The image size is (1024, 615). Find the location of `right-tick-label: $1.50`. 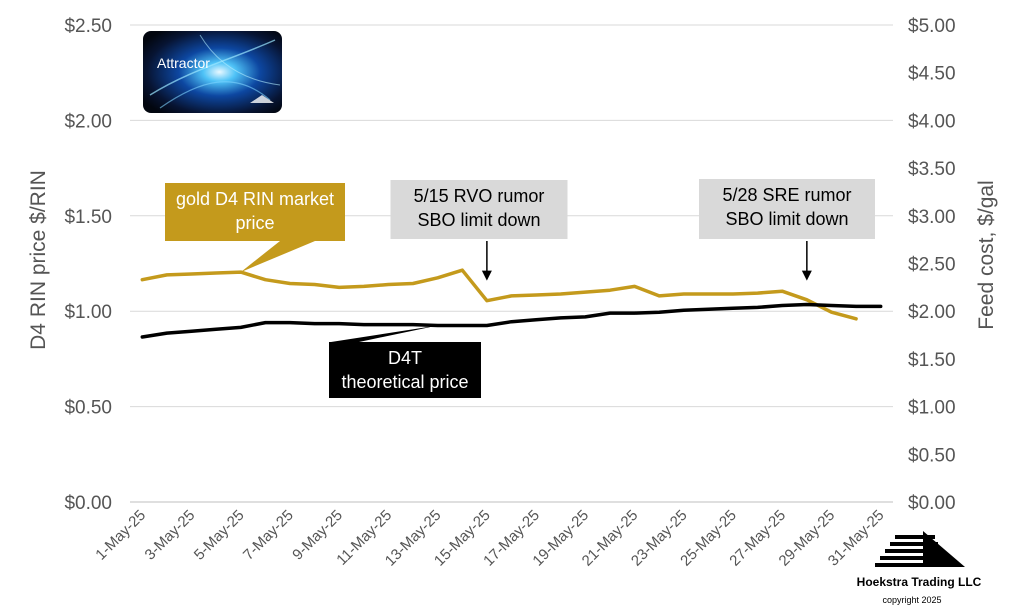

right-tick-label: $1.50 is located at coordinates (932, 360).